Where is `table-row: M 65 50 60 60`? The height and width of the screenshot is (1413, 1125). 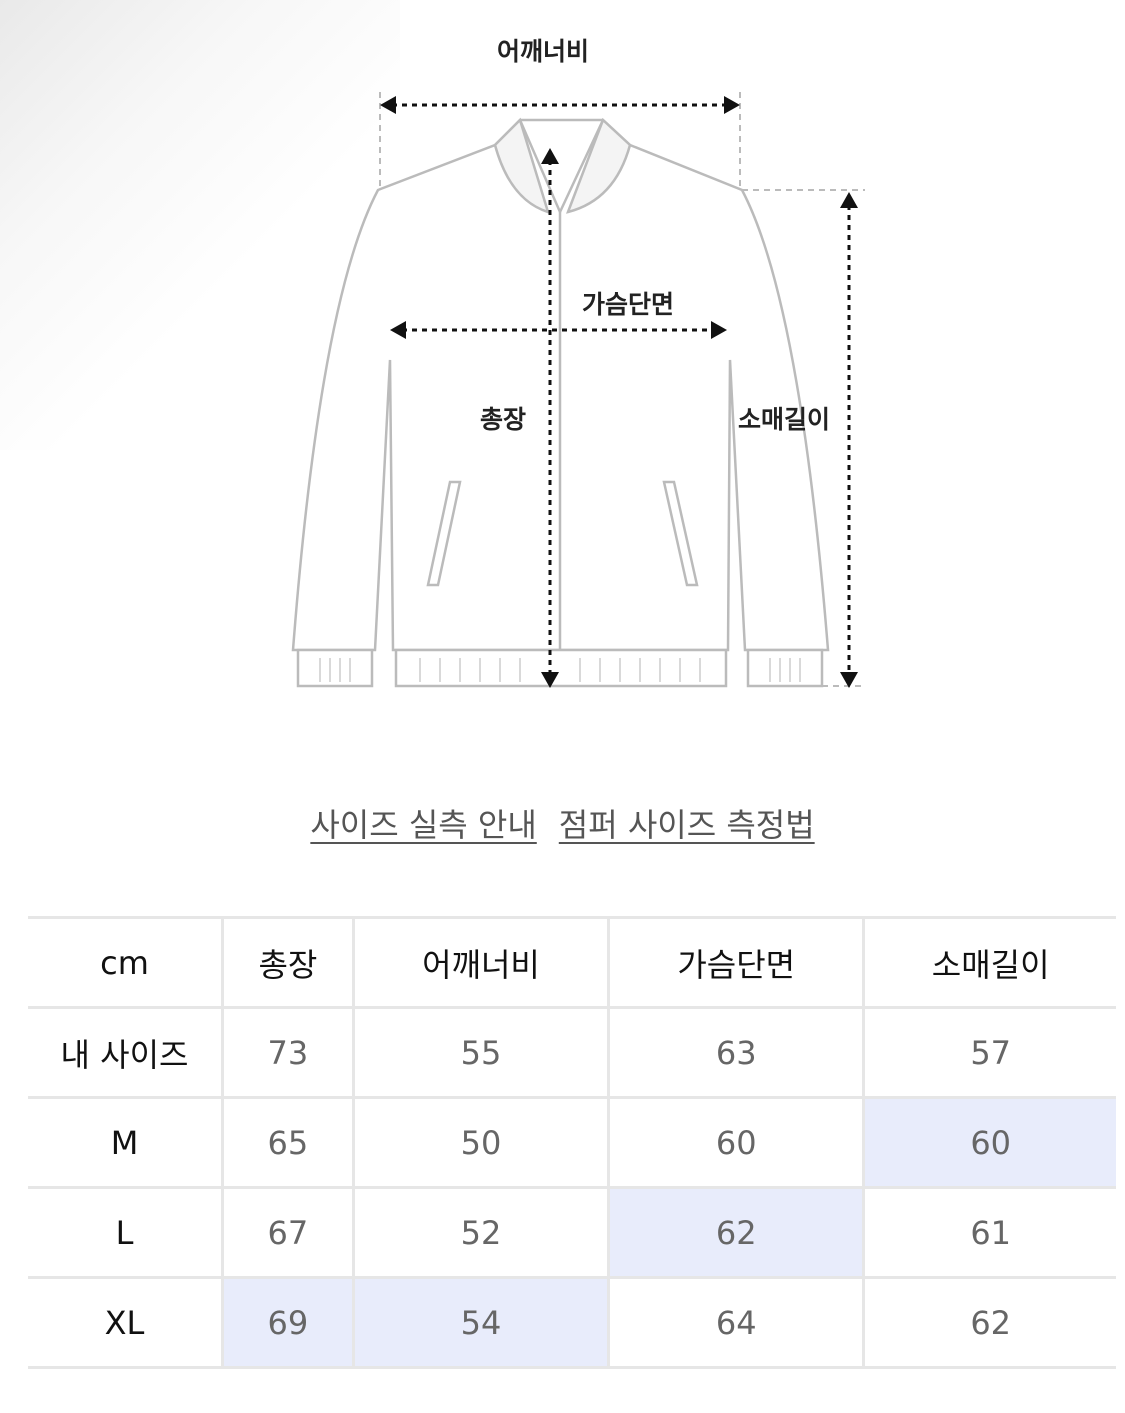
table-row: M 65 50 60 60 is located at coordinates (572, 1142).